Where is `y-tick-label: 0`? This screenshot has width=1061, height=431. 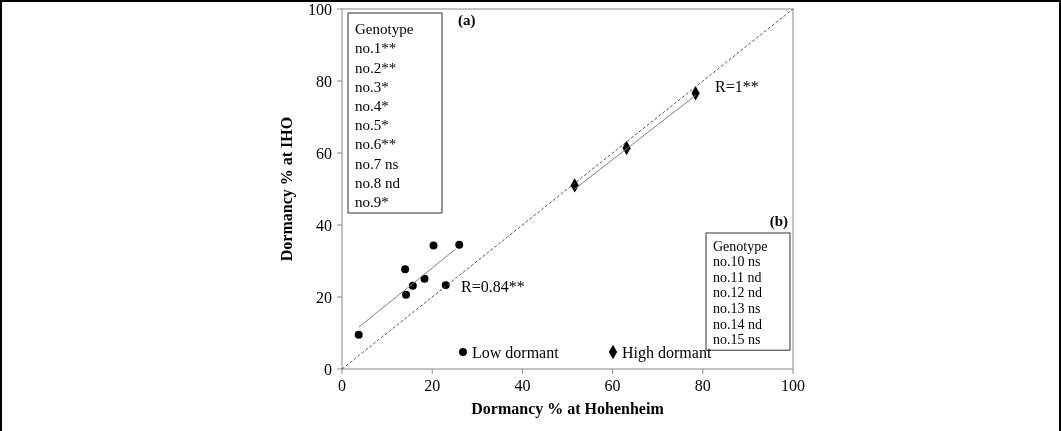 y-tick-label: 0 is located at coordinates (328, 369).